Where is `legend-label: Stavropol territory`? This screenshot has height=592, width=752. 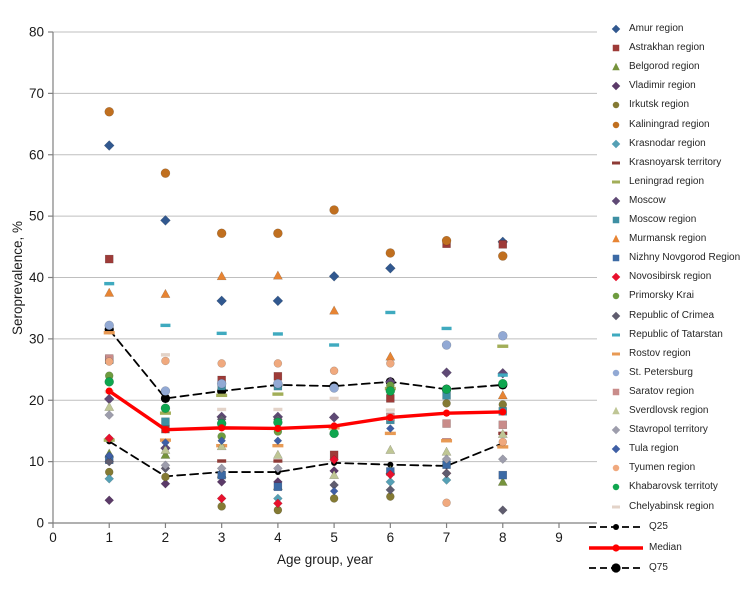
legend-label: Stavropol territory is located at coordinates (668, 430).